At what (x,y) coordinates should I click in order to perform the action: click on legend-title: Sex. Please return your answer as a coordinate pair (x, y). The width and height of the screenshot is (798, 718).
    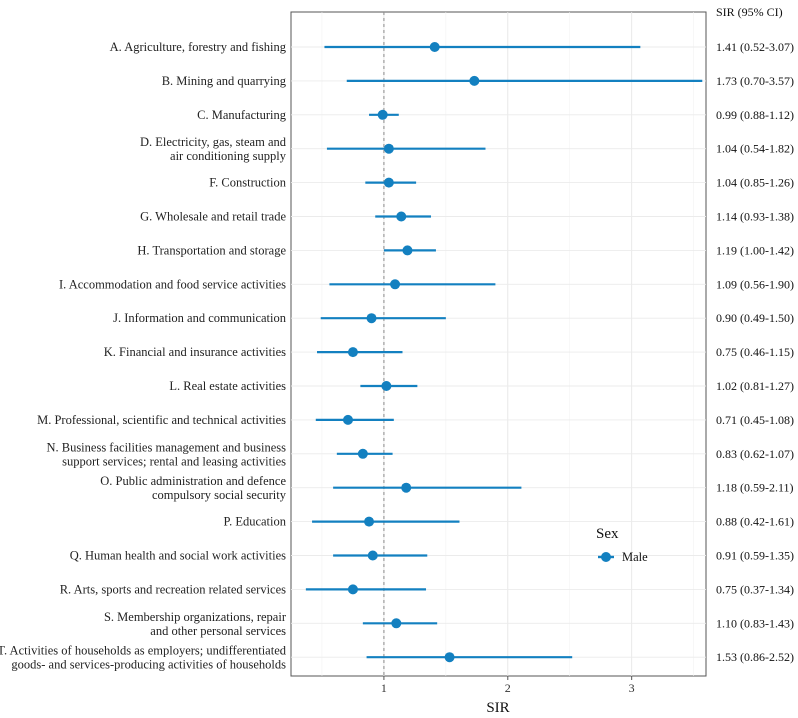
    Looking at the image, I should click on (607, 534).